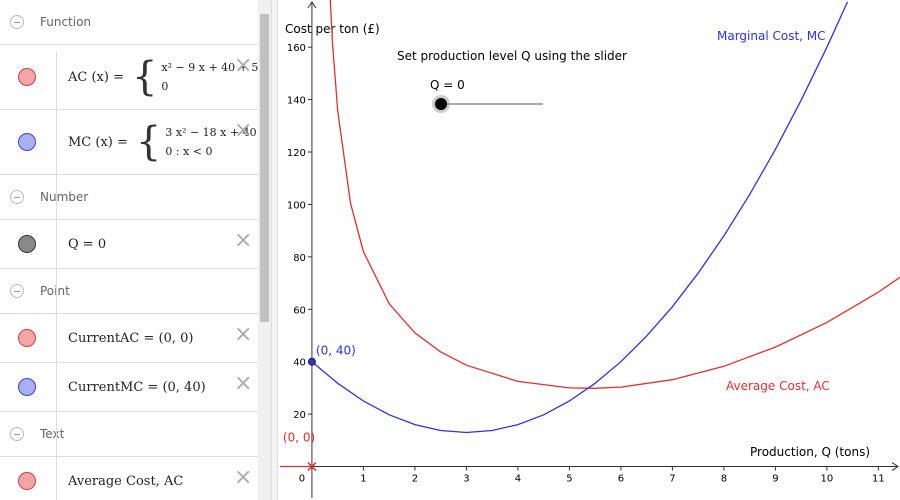 The width and height of the screenshot is (900, 500). I want to click on section-title: Point, so click(55, 291).